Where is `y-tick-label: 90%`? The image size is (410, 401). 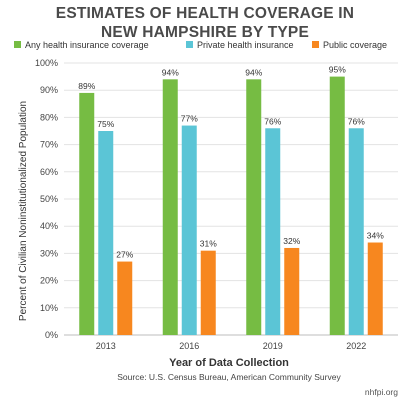
y-tick-label: 90% is located at coordinates (49, 90).